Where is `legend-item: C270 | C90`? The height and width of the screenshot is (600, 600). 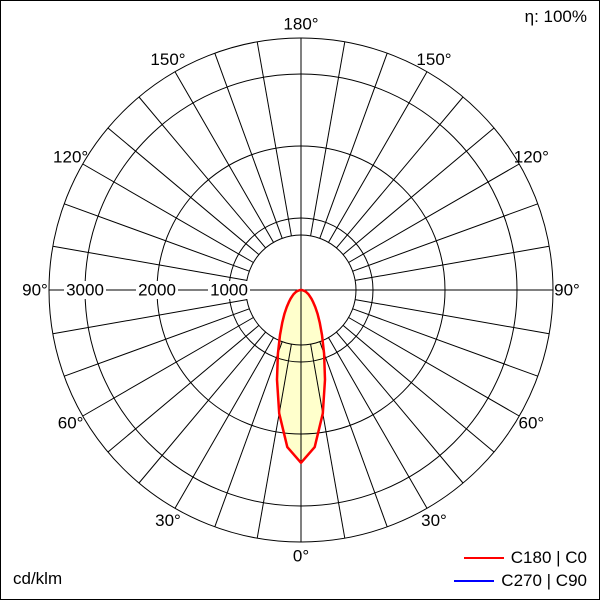 legend-item: C270 | C90 is located at coordinates (520, 581).